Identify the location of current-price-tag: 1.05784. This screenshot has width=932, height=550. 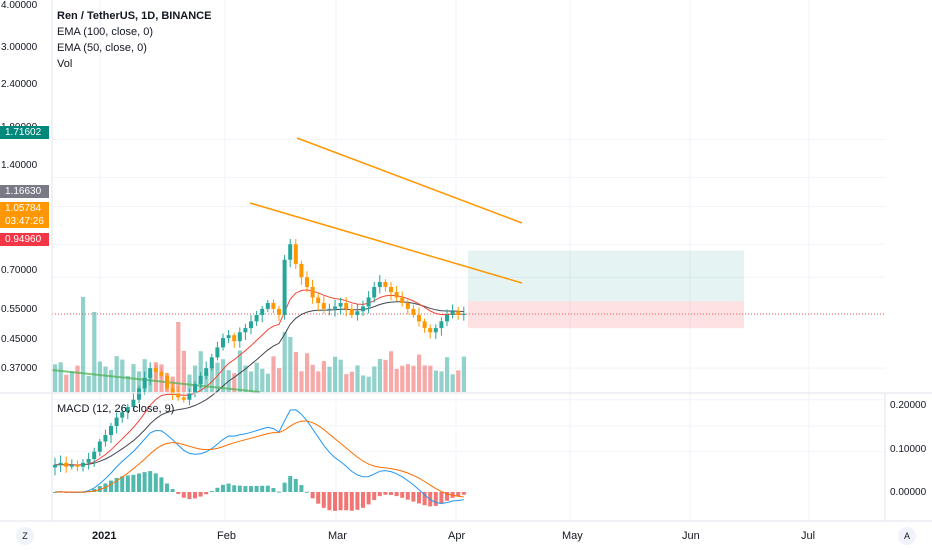
(24, 208).